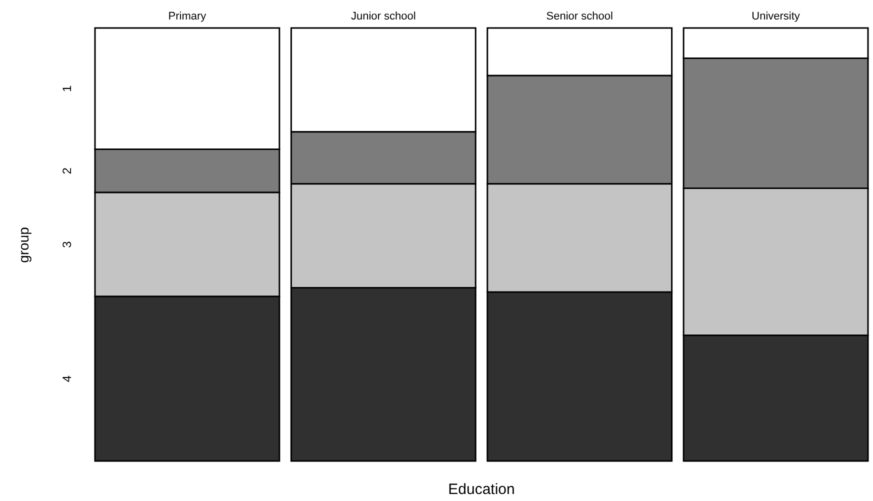  Describe the element at coordinates (67, 378) in the screenshot. I see `text: 4` at that location.